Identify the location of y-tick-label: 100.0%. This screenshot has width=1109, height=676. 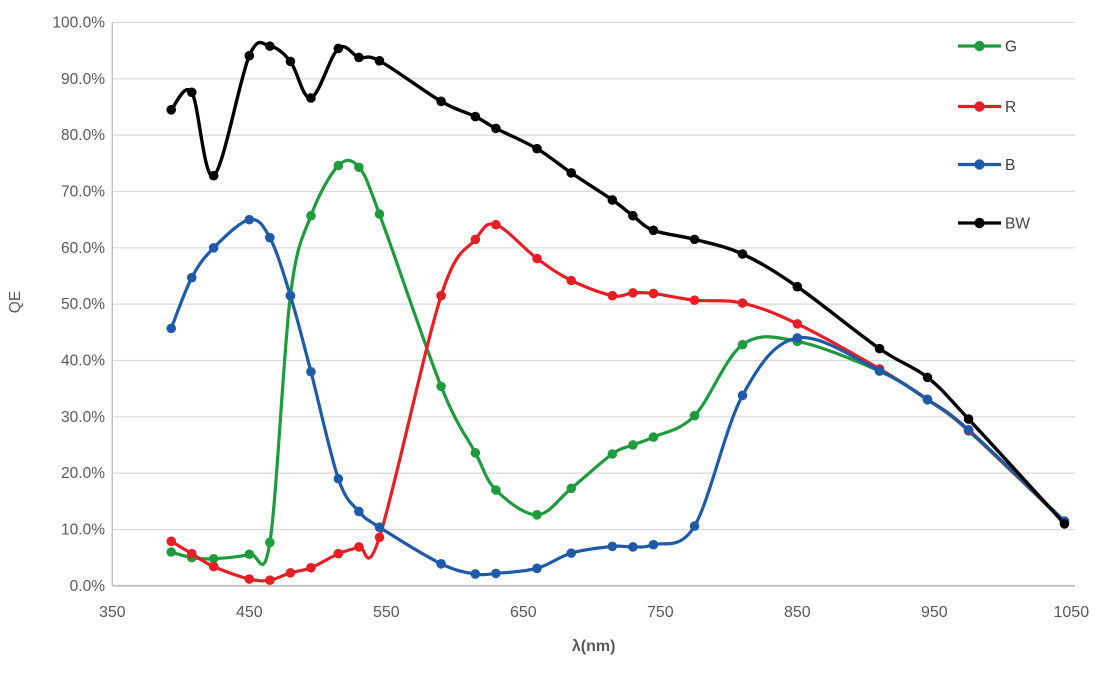
(78, 23).